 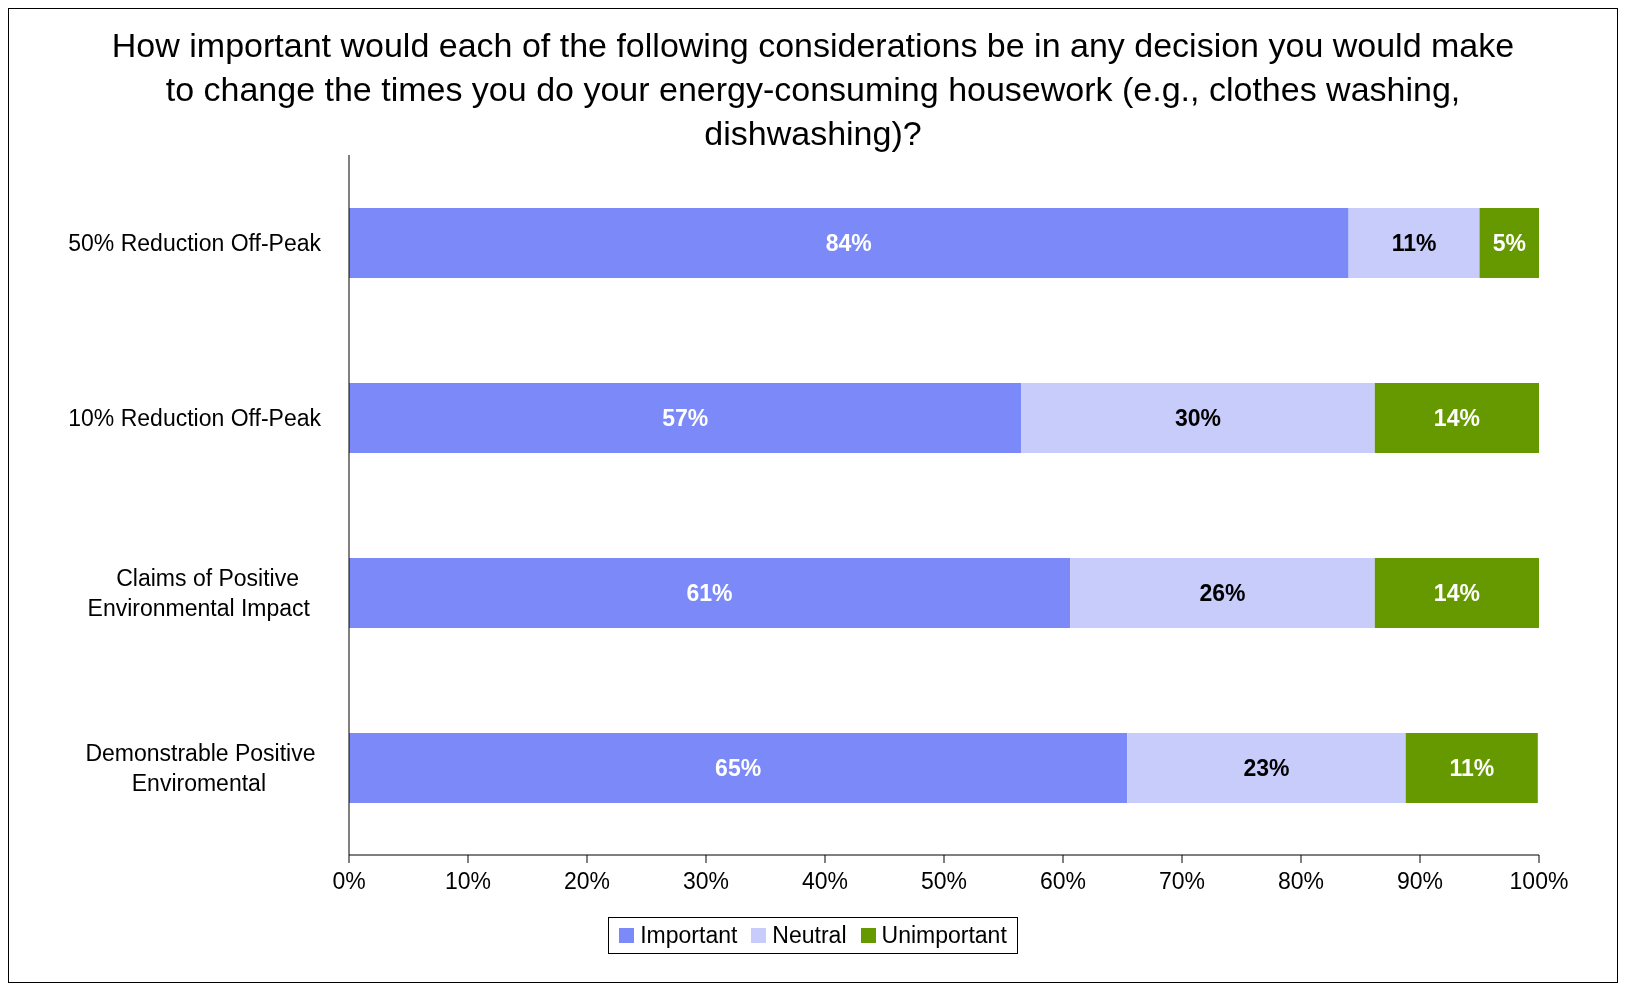 What do you see at coordinates (195, 242) in the screenshot?
I see `y-tick-label: 50% Reduction Off-Peak` at bounding box center [195, 242].